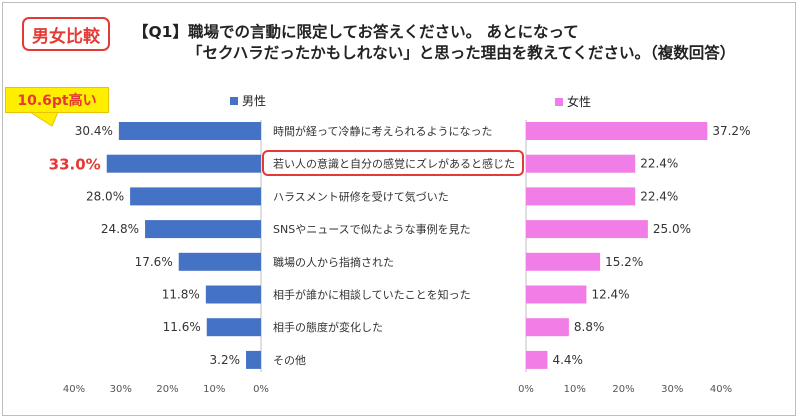 The height and width of the screenshot is (420, 800). I want to click on female-value-label: 8.8%, so click(589, 327).